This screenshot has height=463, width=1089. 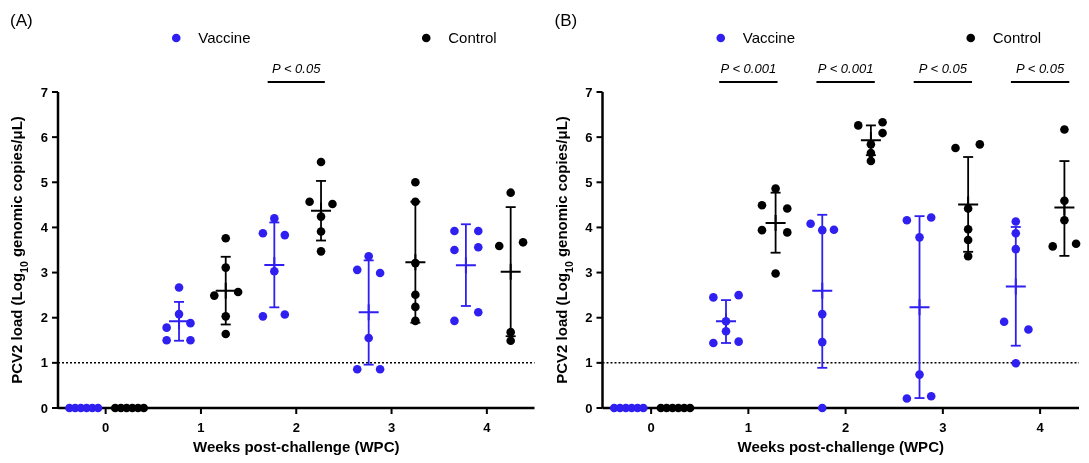 What do you see at coordinates (566, 20) in the screenshot?
I see `chart-title: (B)` at bounding box center [566, 20].